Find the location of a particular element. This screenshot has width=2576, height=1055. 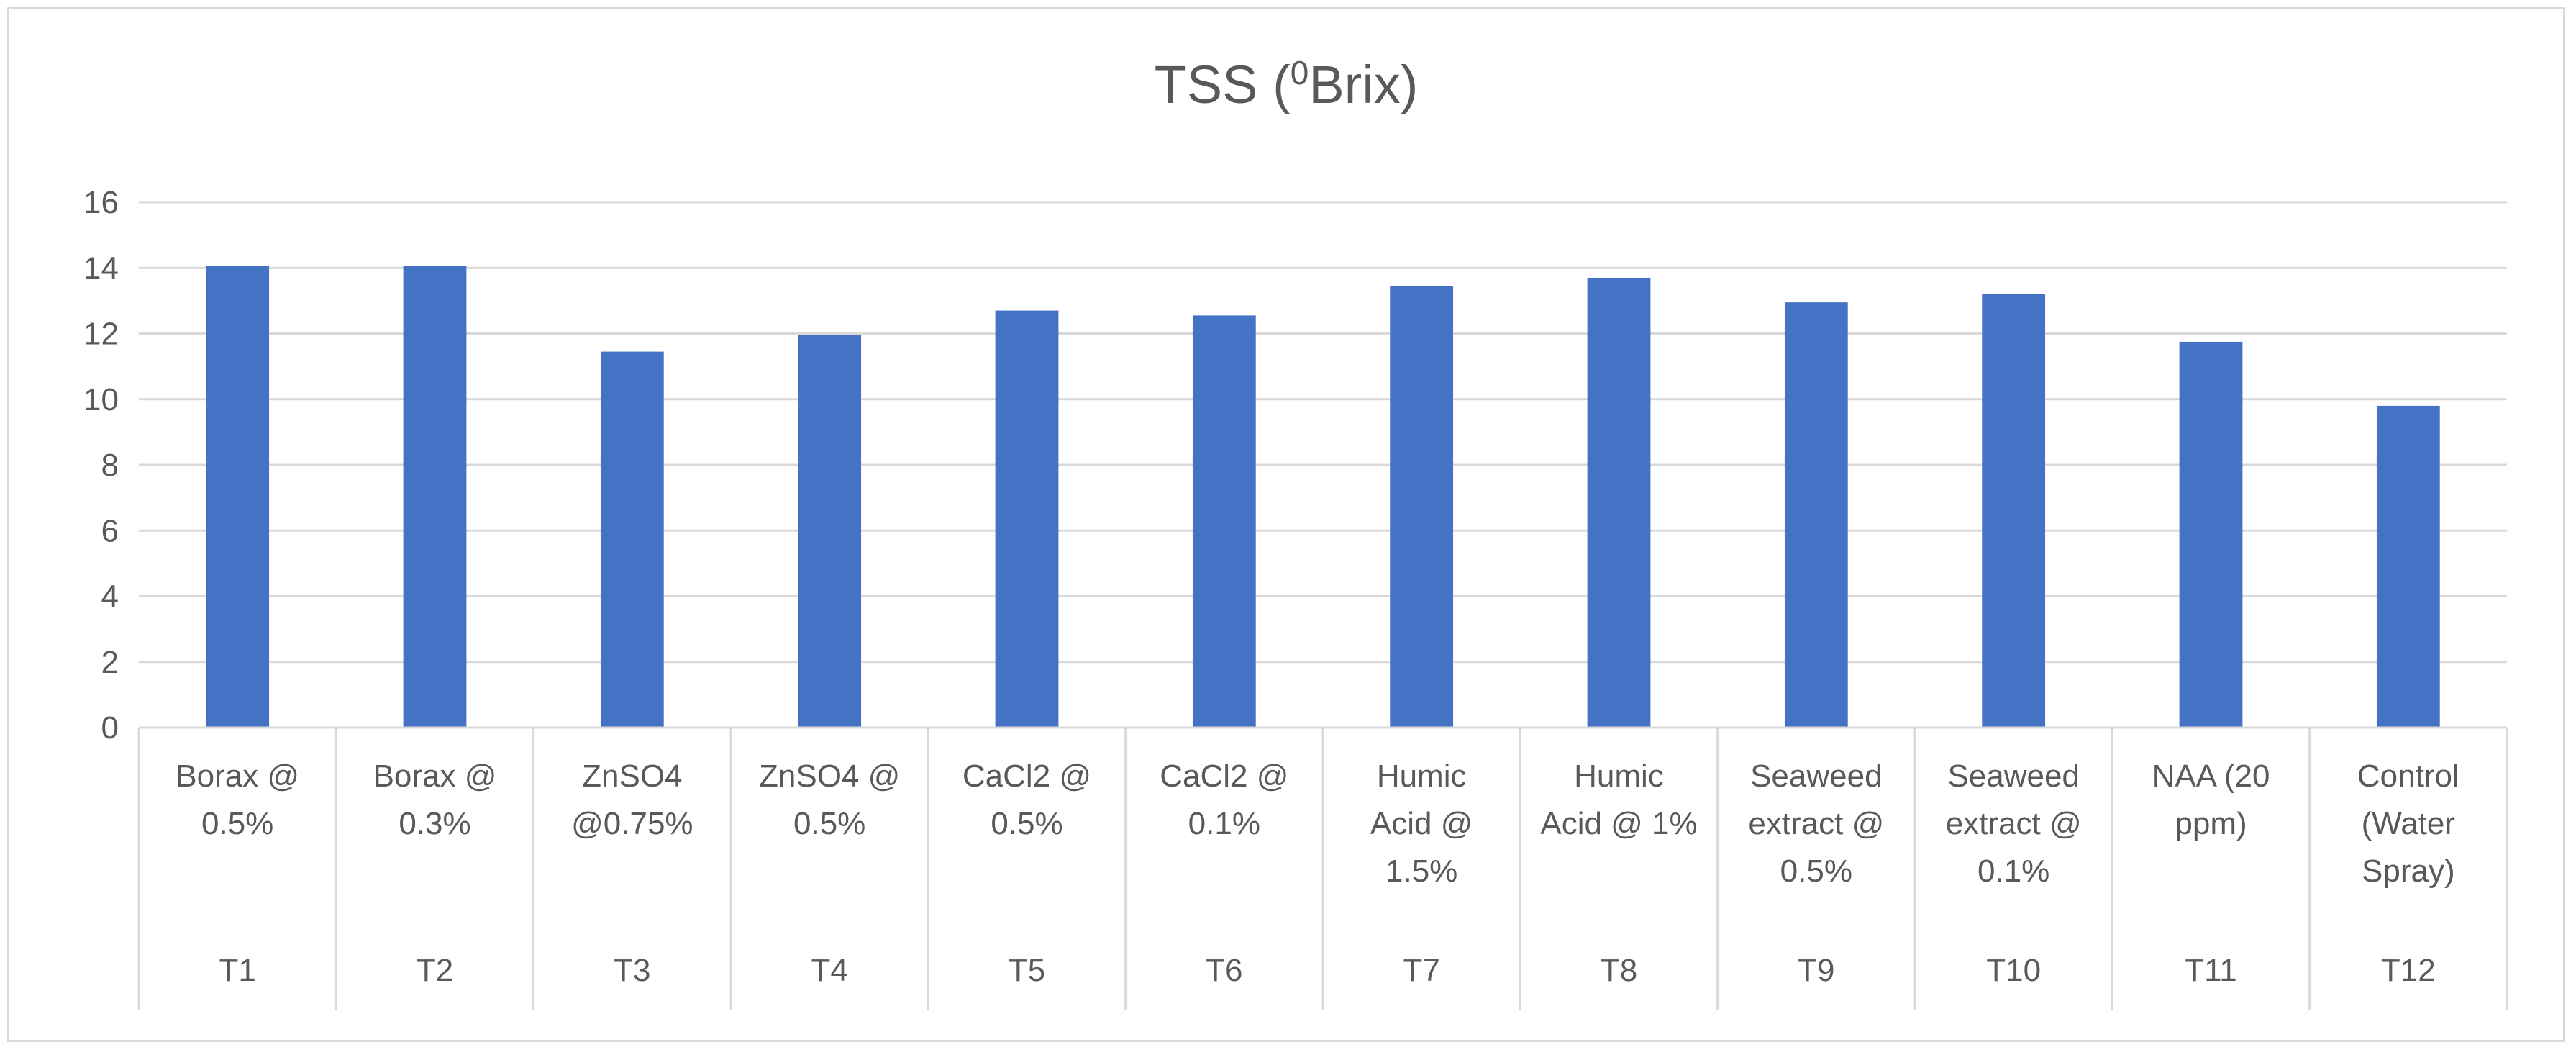

category-code-label: T1 is located at coordinates (237, 970).